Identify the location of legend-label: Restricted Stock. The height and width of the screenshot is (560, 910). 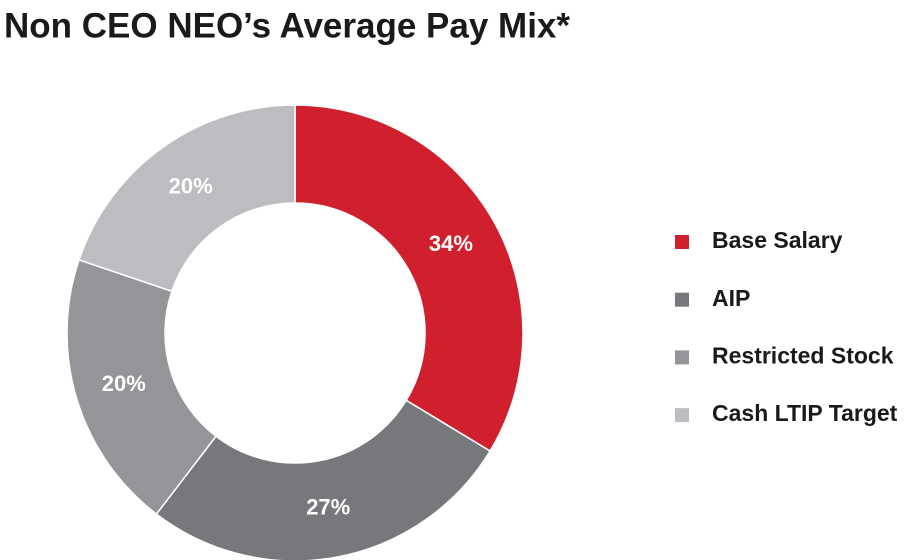
(803, 355).